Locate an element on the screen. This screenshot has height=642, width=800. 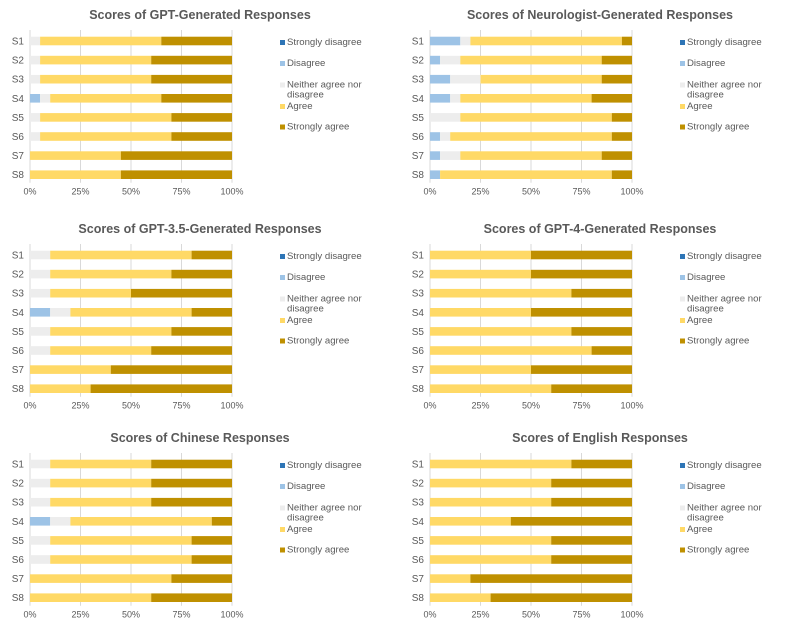
x-tick-label: 100% is located at coordinates (631, 406).